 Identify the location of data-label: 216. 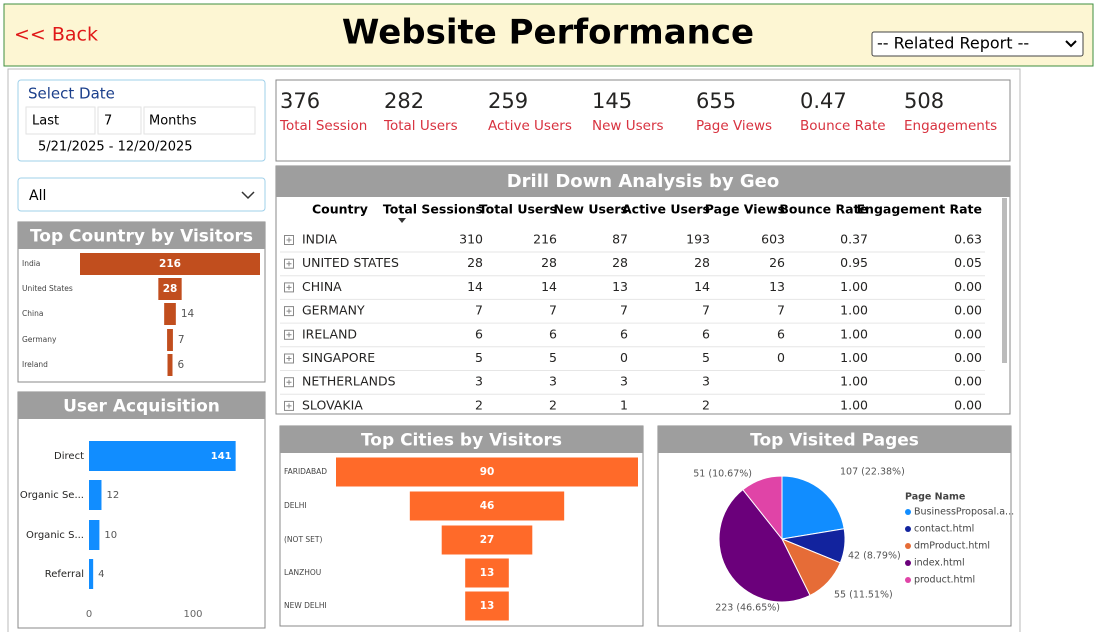
(170, 264).